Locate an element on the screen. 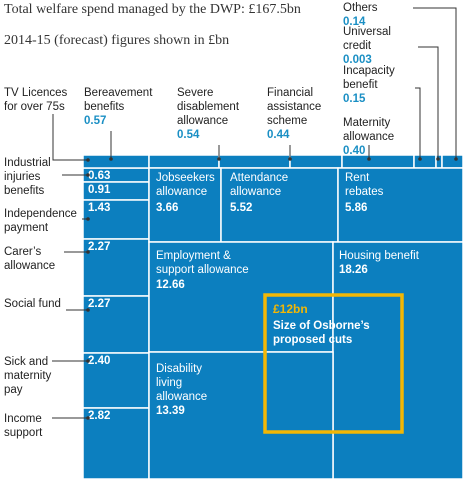 Image resolution: width=464 pixels, height=483 pixels. cell-label-housing: Housing benefit is located at coordinates (379, 256).